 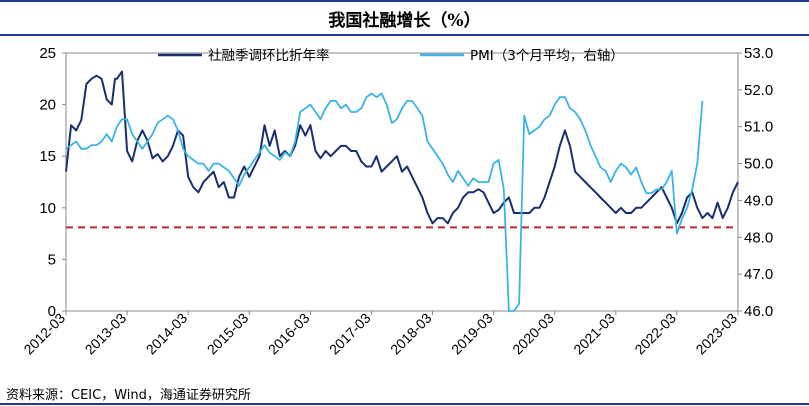 I want to click on chart-title-bar: 我国社融增长（%）, so click(x=404, y=18).